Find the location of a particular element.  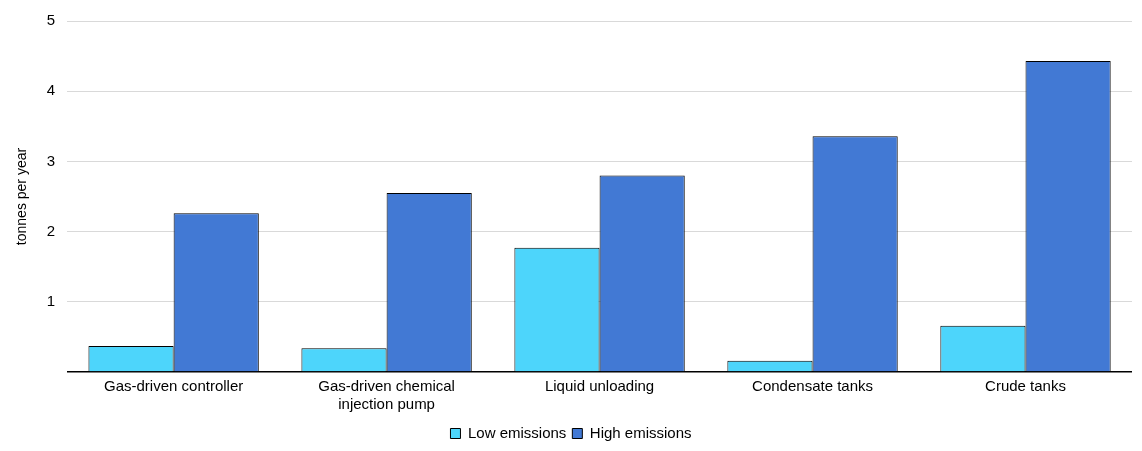

x-tick-label: Crude tanks is located at coordinates (1025, 386).